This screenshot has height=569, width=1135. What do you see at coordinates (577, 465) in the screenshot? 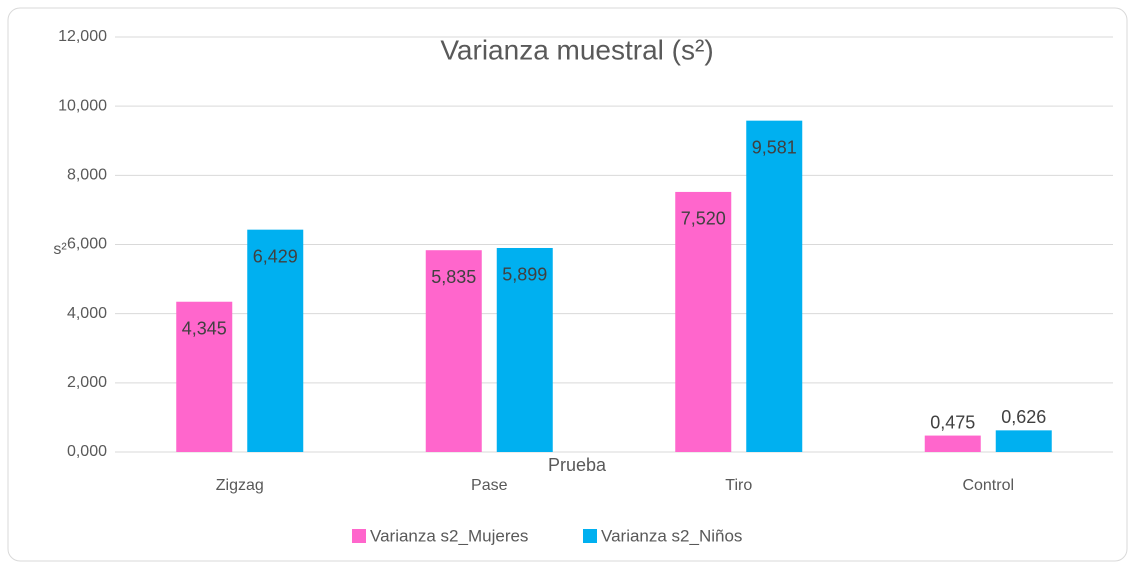
I see `x-axis-label: Prueba` at bounding box center [577, 465].